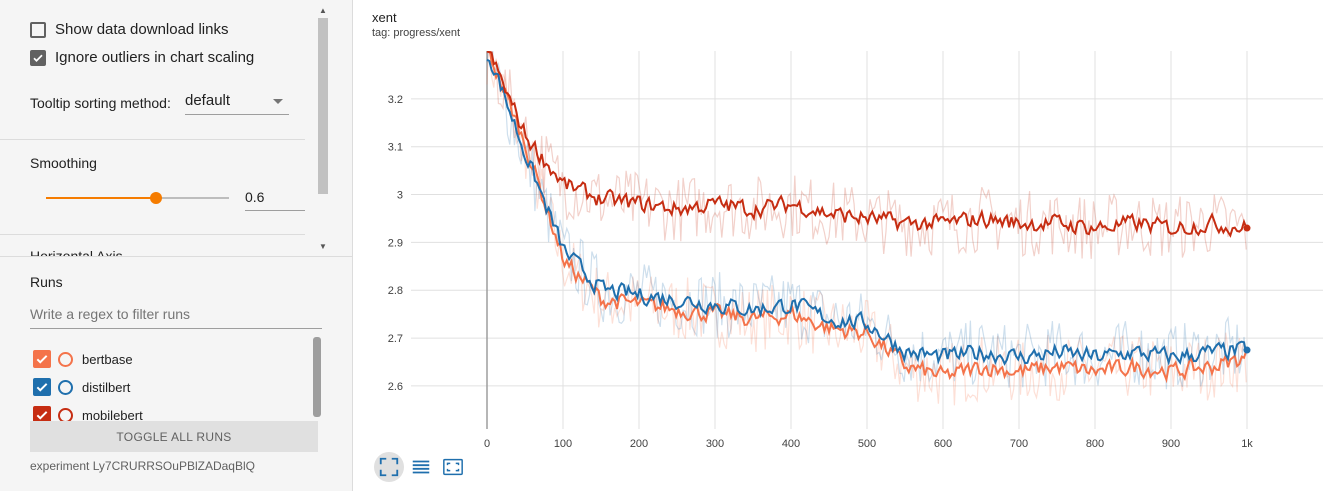  I want to click on x-tick-label: 100, so click(563, 444).